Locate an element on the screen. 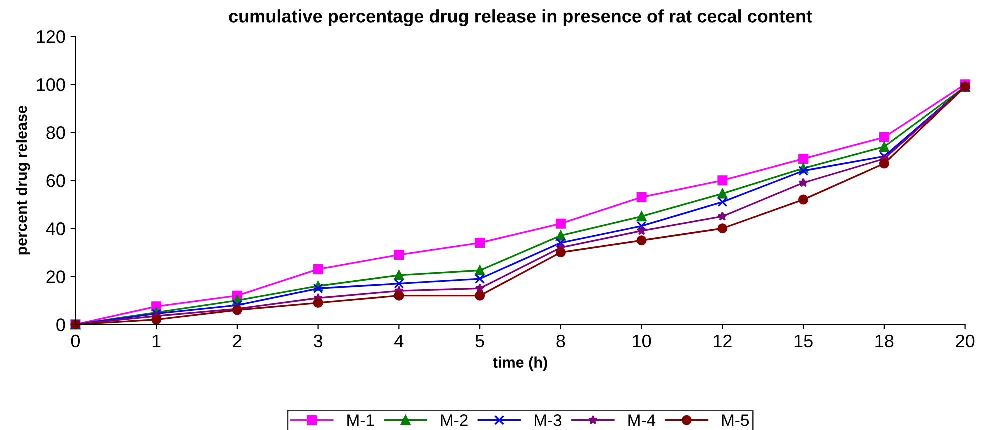  legend-label: M-2 is located at coordinates (454, 420).